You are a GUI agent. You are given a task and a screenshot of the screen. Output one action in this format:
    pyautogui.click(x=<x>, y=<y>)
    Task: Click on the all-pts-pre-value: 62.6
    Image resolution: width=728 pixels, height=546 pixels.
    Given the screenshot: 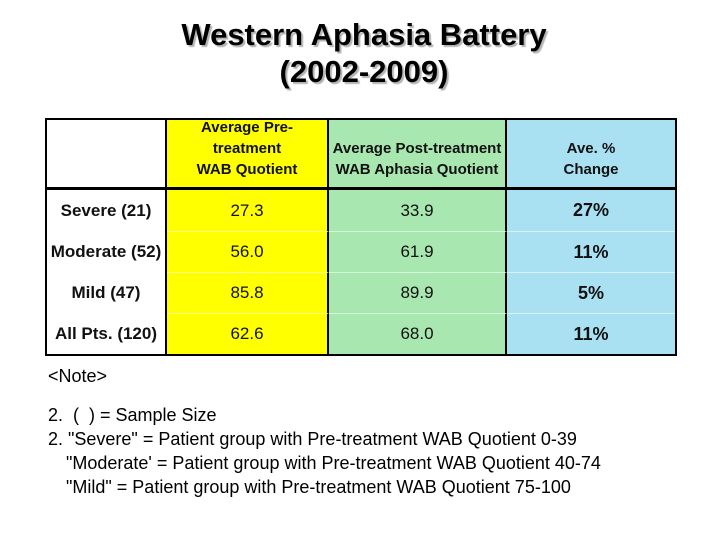 What is the action you would take?
    pyautogui.click(x=248, y=333)
    